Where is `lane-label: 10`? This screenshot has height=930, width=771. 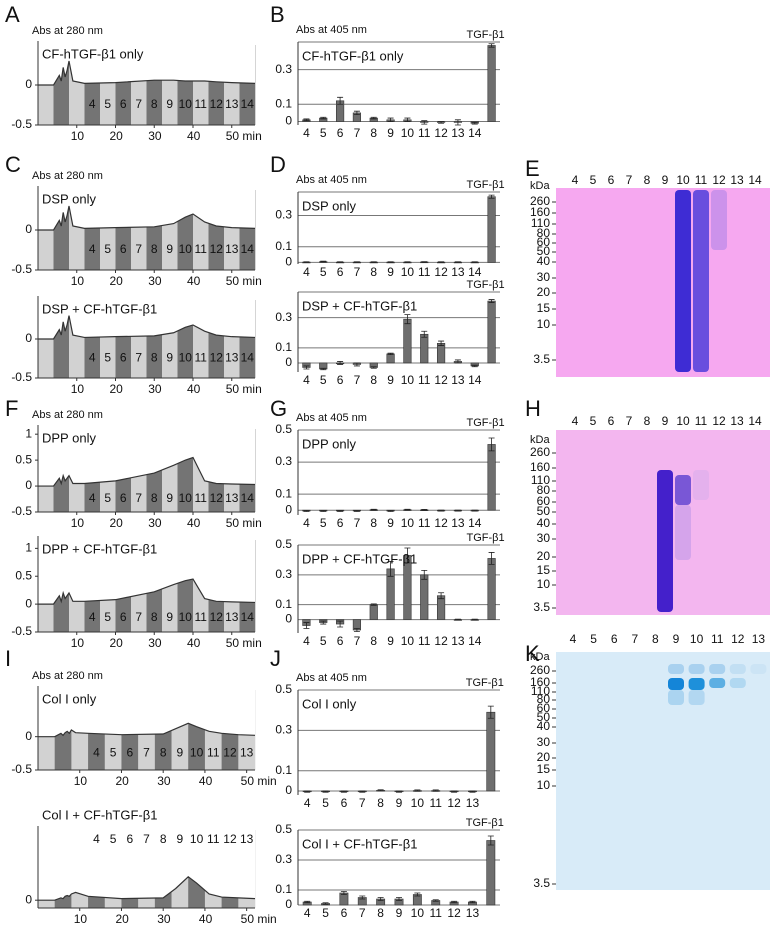 lane-label: 10 is located at coordinates (683, 180).